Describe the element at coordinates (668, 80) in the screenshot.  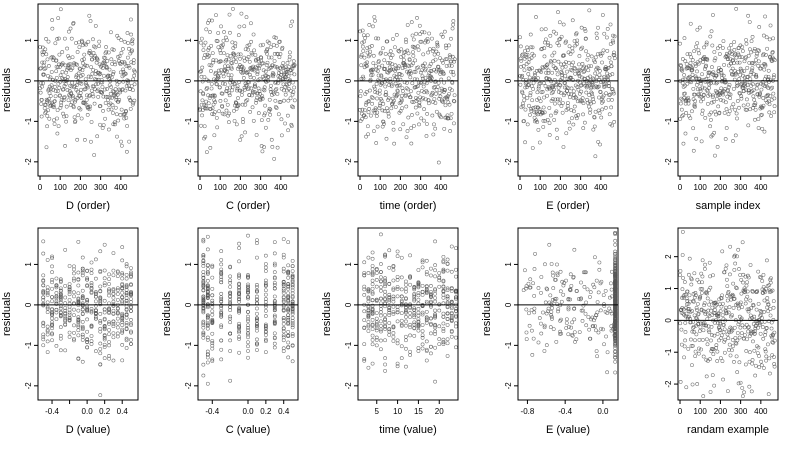
I see `y-tick-label: 0` at that location.